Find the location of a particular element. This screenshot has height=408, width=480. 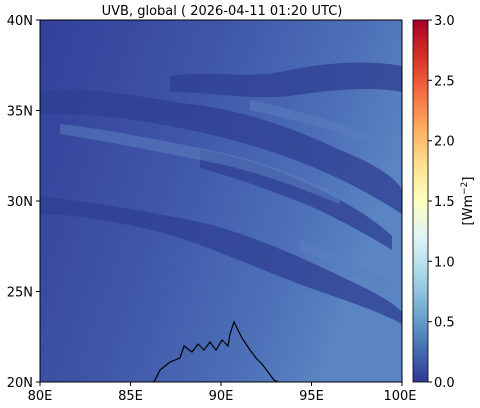

lon-tick-label: 90E is located at coordinates (221, 396).